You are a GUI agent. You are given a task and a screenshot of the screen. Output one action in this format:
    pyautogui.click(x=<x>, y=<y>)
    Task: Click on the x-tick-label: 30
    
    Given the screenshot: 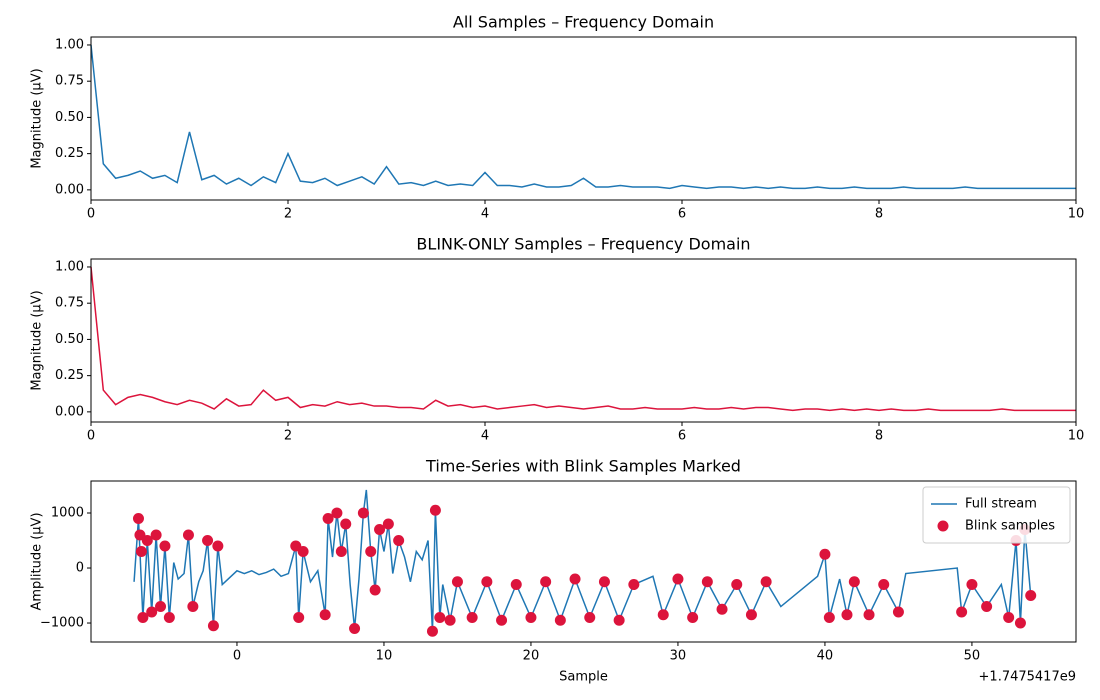 What is the action you would take?
    pyautogui.click(x=678, y=656)
    